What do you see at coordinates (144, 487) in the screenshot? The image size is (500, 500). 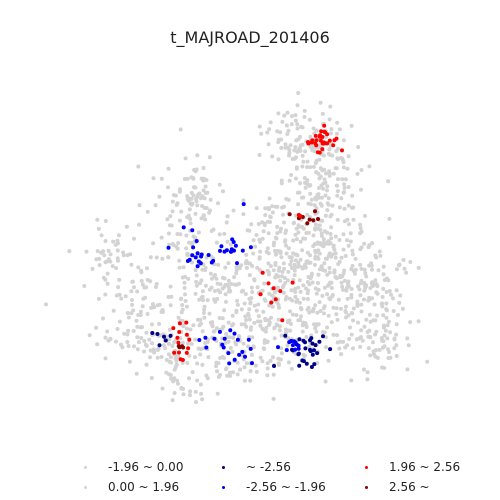 I see `legend-label: 0.00 ~ 1.96` at bounding box center [144, 487].